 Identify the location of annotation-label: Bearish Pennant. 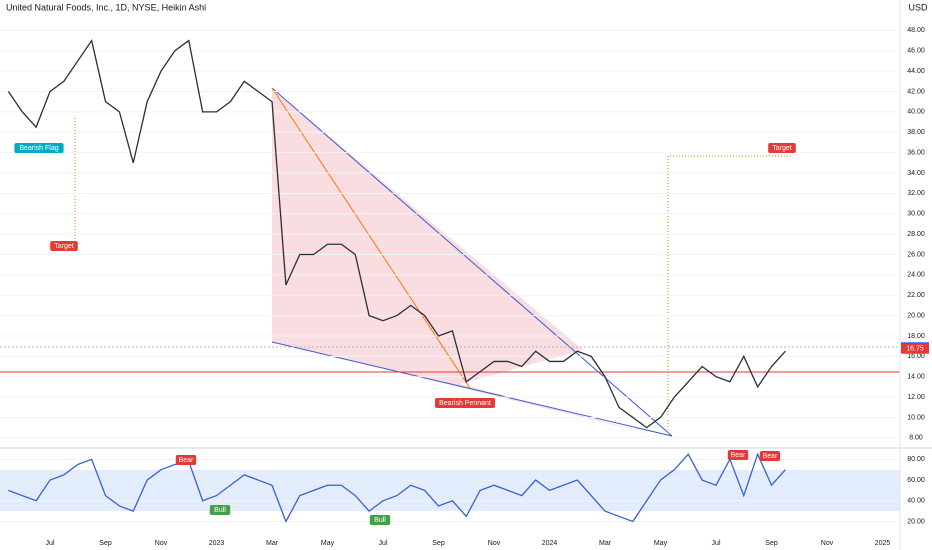
(465, 403).